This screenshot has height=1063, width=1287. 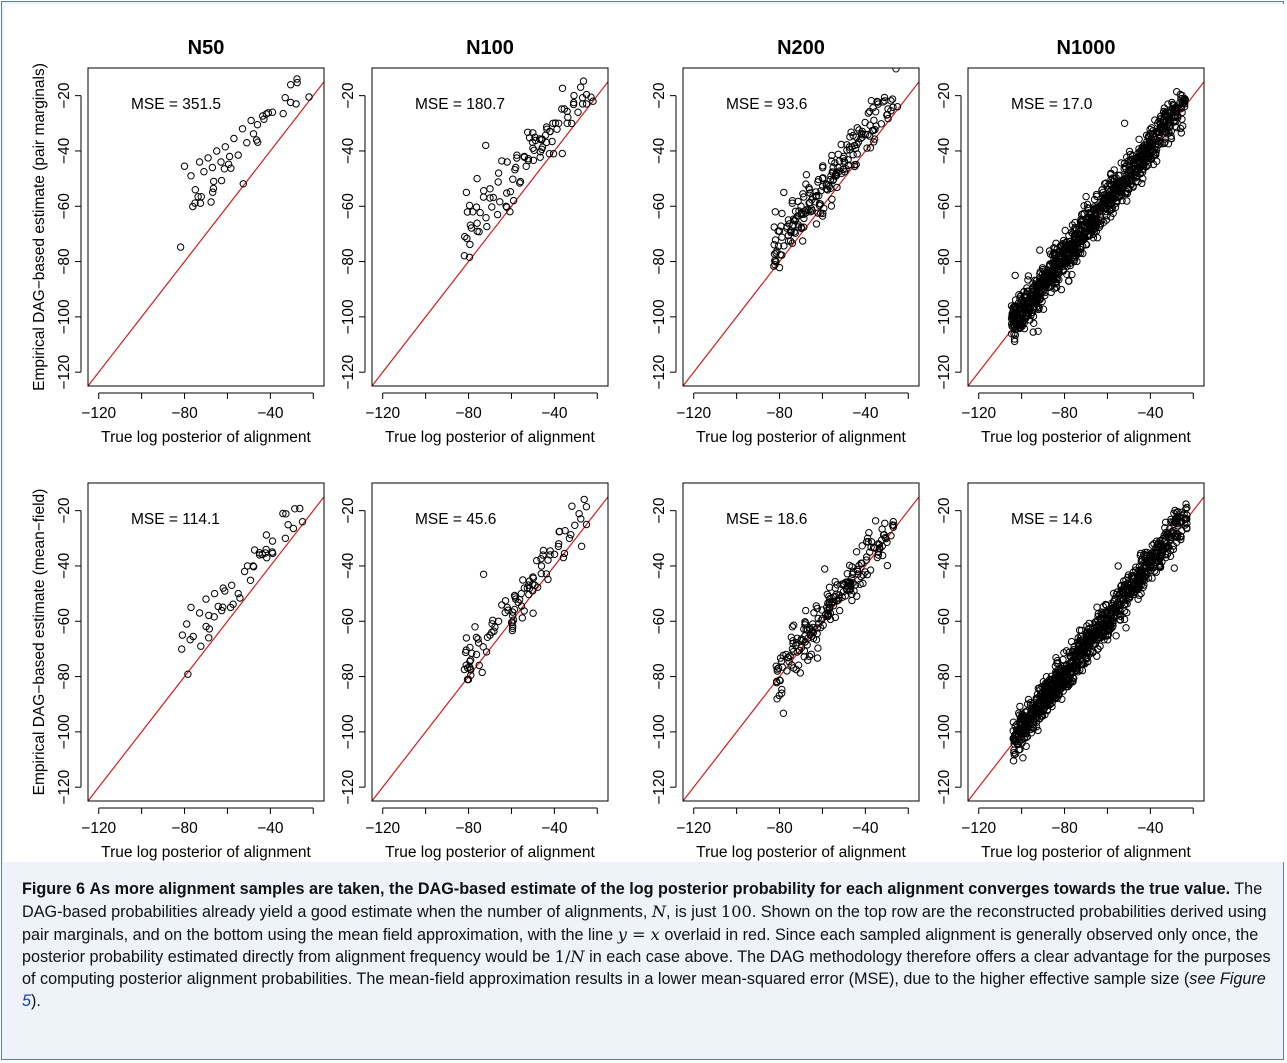 I want to click on caption-equation: y = x, so click(x=638, y=934).